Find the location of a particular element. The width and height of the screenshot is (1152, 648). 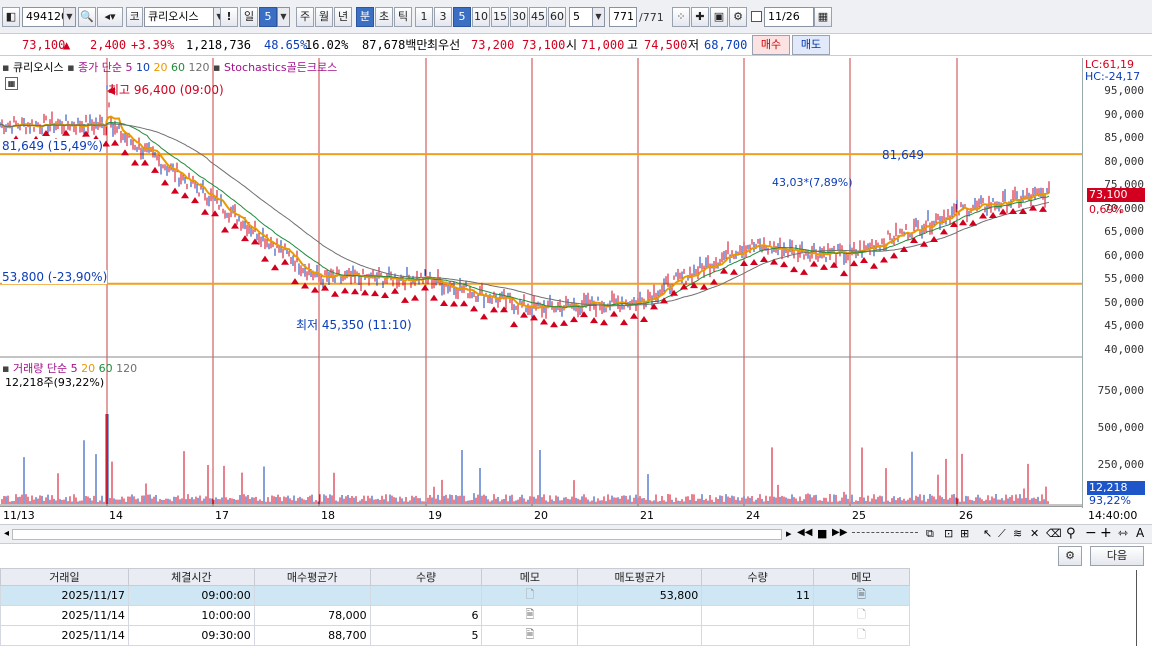

stock-code-input: 494120 is located at coordinates (45, 17).